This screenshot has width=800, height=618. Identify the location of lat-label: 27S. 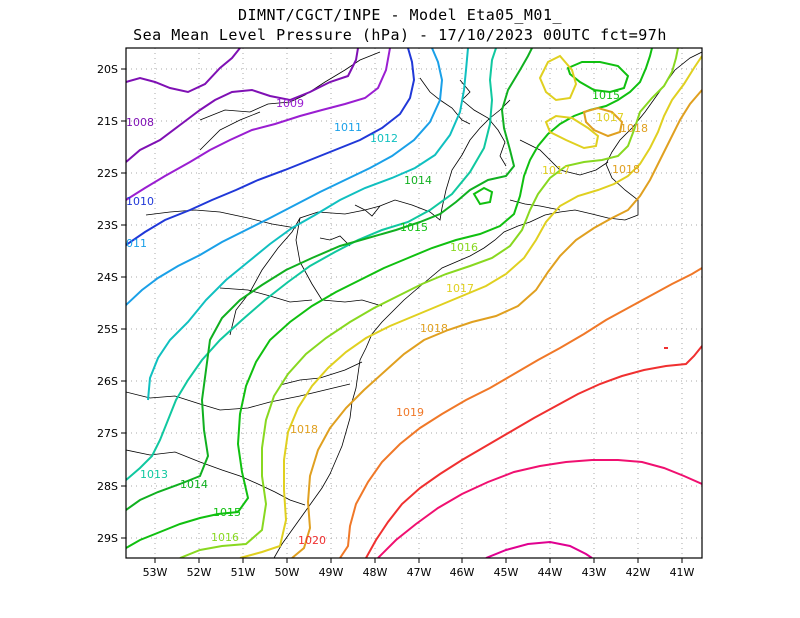
(107, 433).